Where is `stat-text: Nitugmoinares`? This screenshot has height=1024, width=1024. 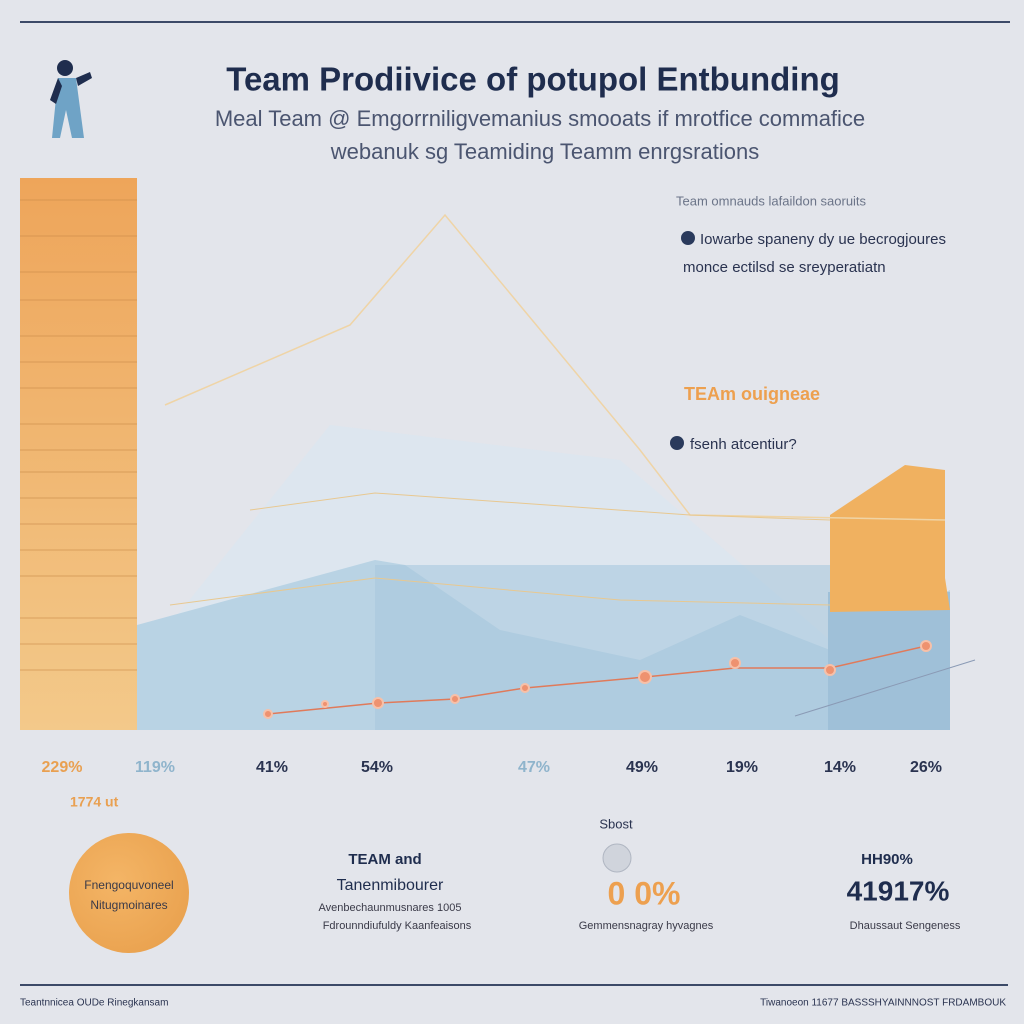
stat-text: Nitugmoinares is located at coordinates (128, 905).